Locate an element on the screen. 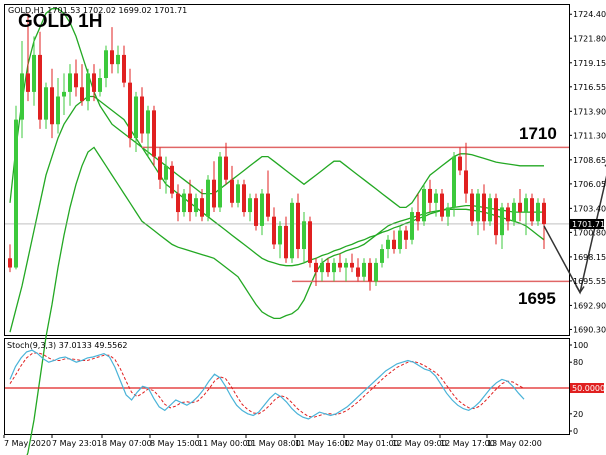  stoch-main-line is located at coordinates (267, 384).